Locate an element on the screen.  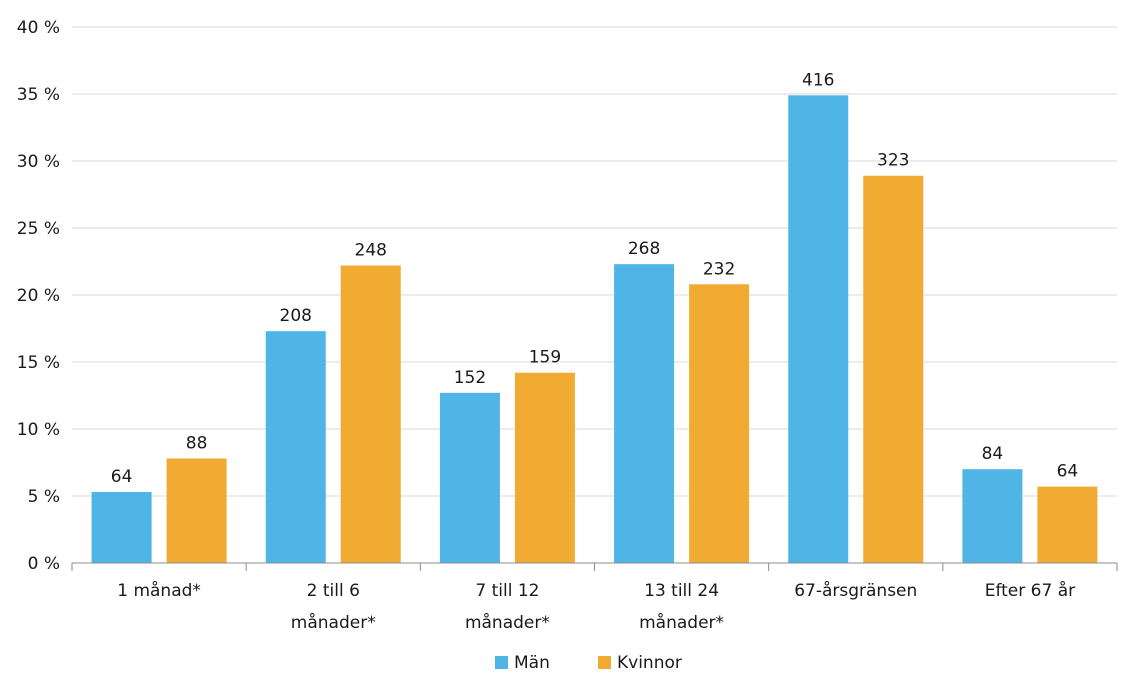
category-label: 1 månad* is located at coordinates (159, 590).